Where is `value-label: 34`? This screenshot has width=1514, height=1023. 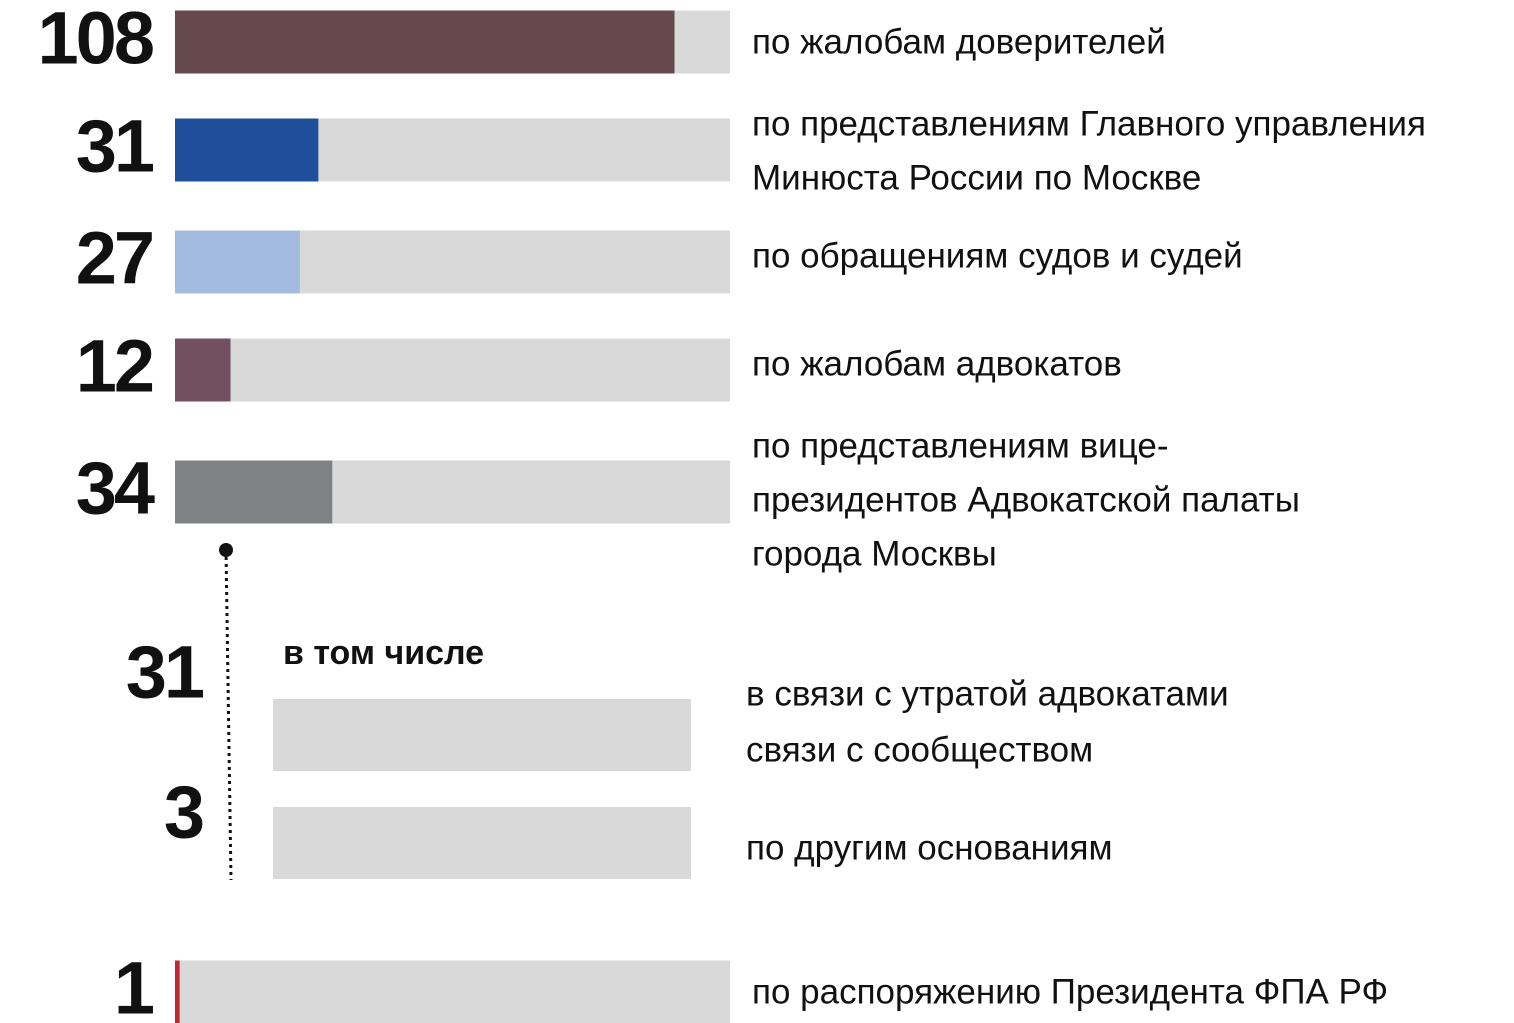
value-label: 34 is located at coordinates (115, 488).